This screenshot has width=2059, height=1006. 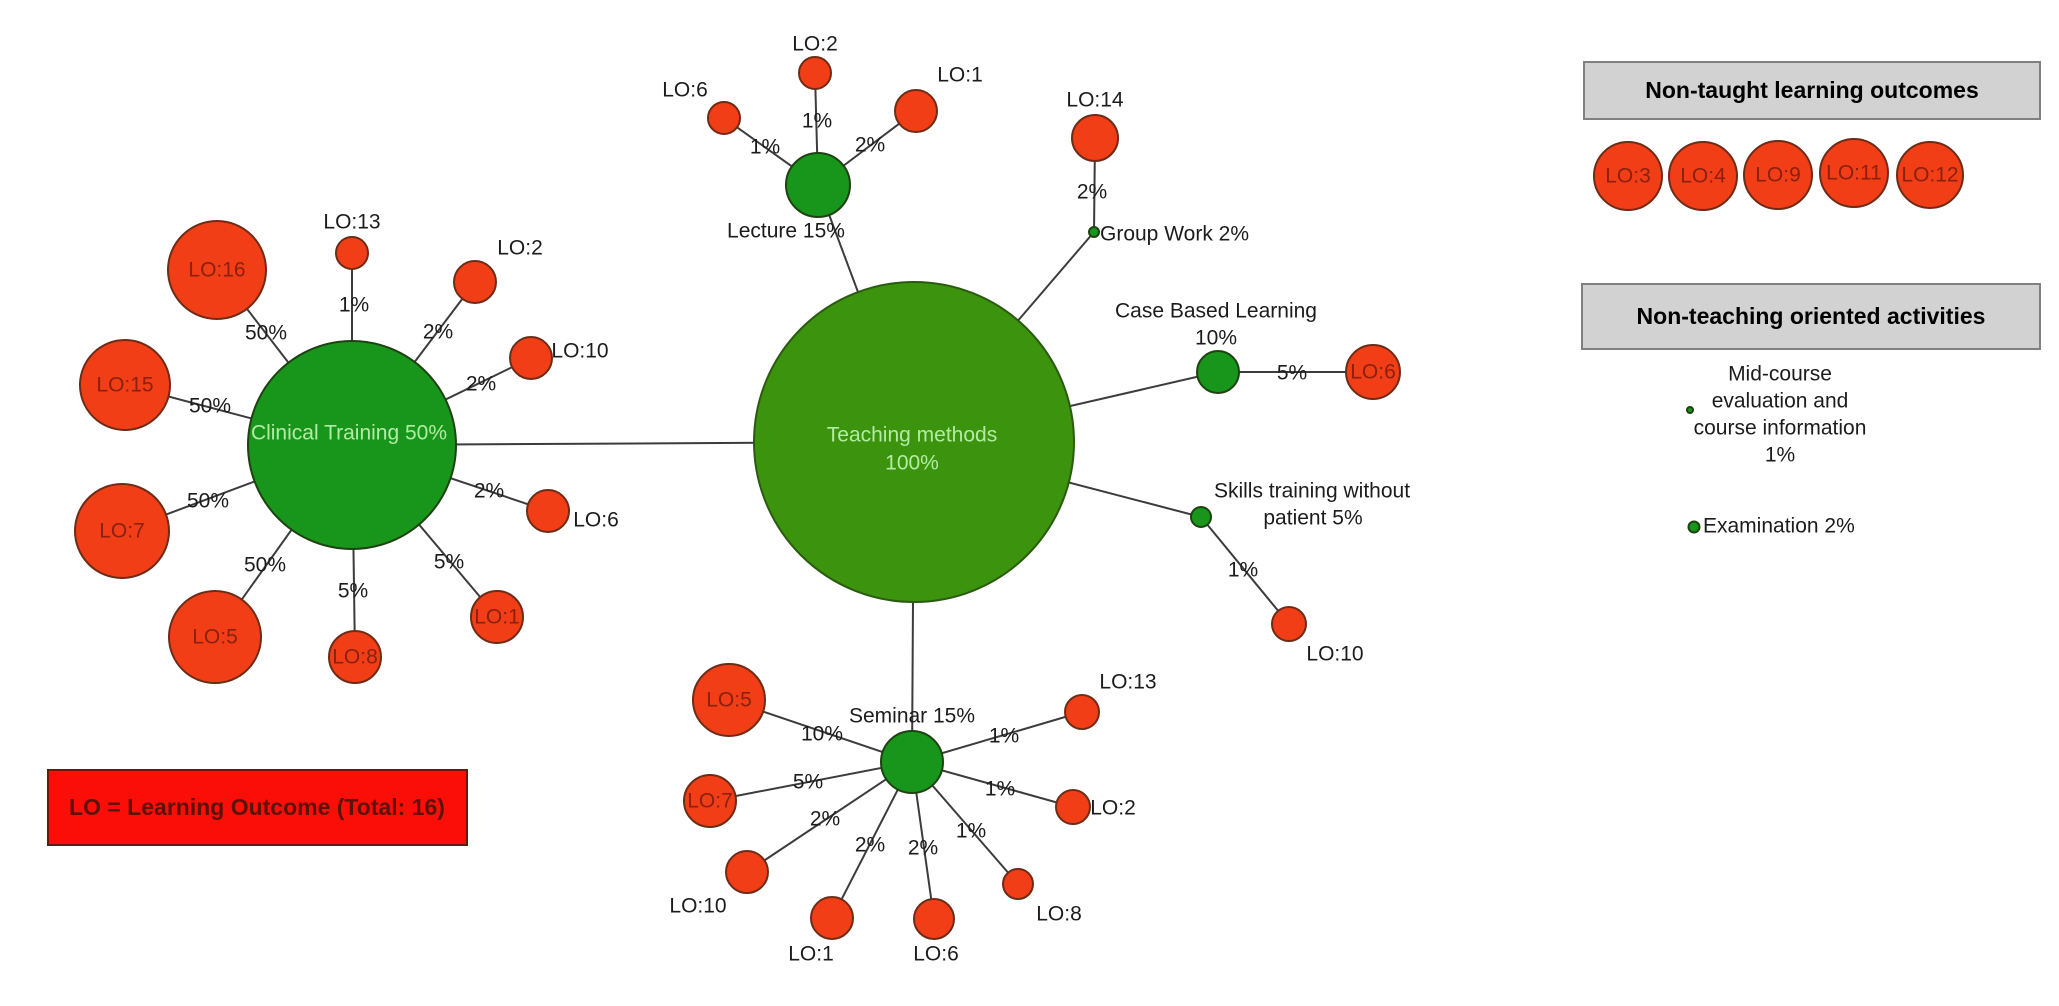 What do you see at coordinates (1780, 428) in the screenshot?
I see `svg-text: course information` at bounding box center [1780, 428].